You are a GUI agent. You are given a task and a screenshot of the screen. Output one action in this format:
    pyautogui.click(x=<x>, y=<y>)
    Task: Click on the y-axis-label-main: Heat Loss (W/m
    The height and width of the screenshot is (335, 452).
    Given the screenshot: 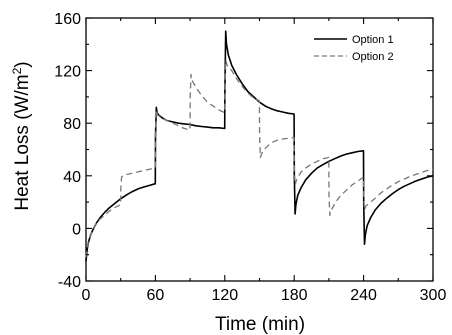 What is the action you would take?
    pyautogui.click(x=22, y=142)
    